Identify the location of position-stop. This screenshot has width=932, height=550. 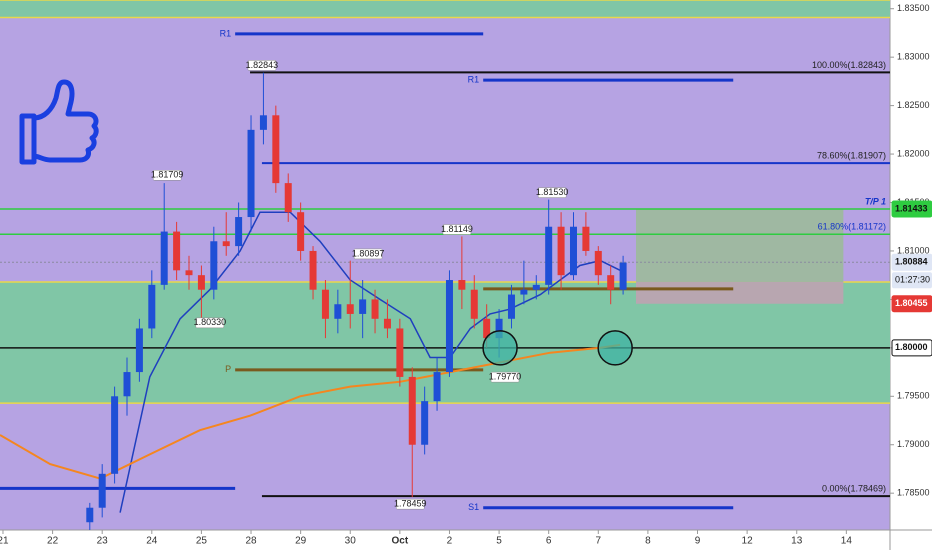
(739, 292).